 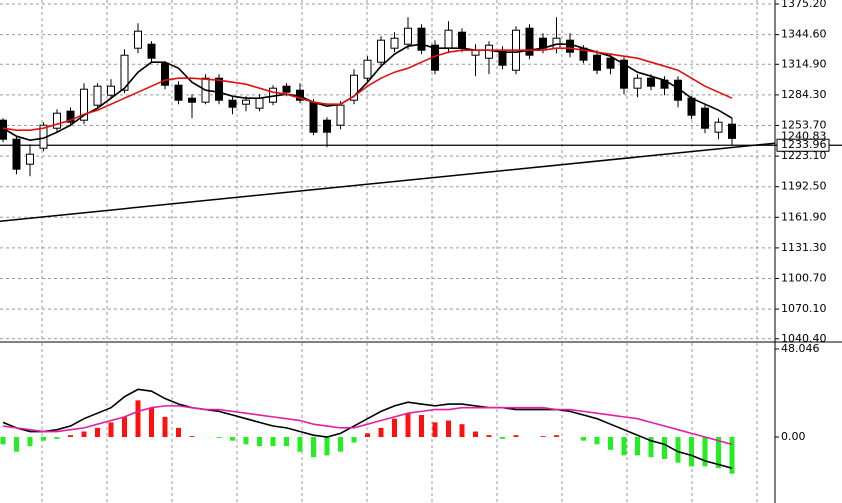 I want to click on y-tick-label: 1161.90, so click(x=804, y=216).